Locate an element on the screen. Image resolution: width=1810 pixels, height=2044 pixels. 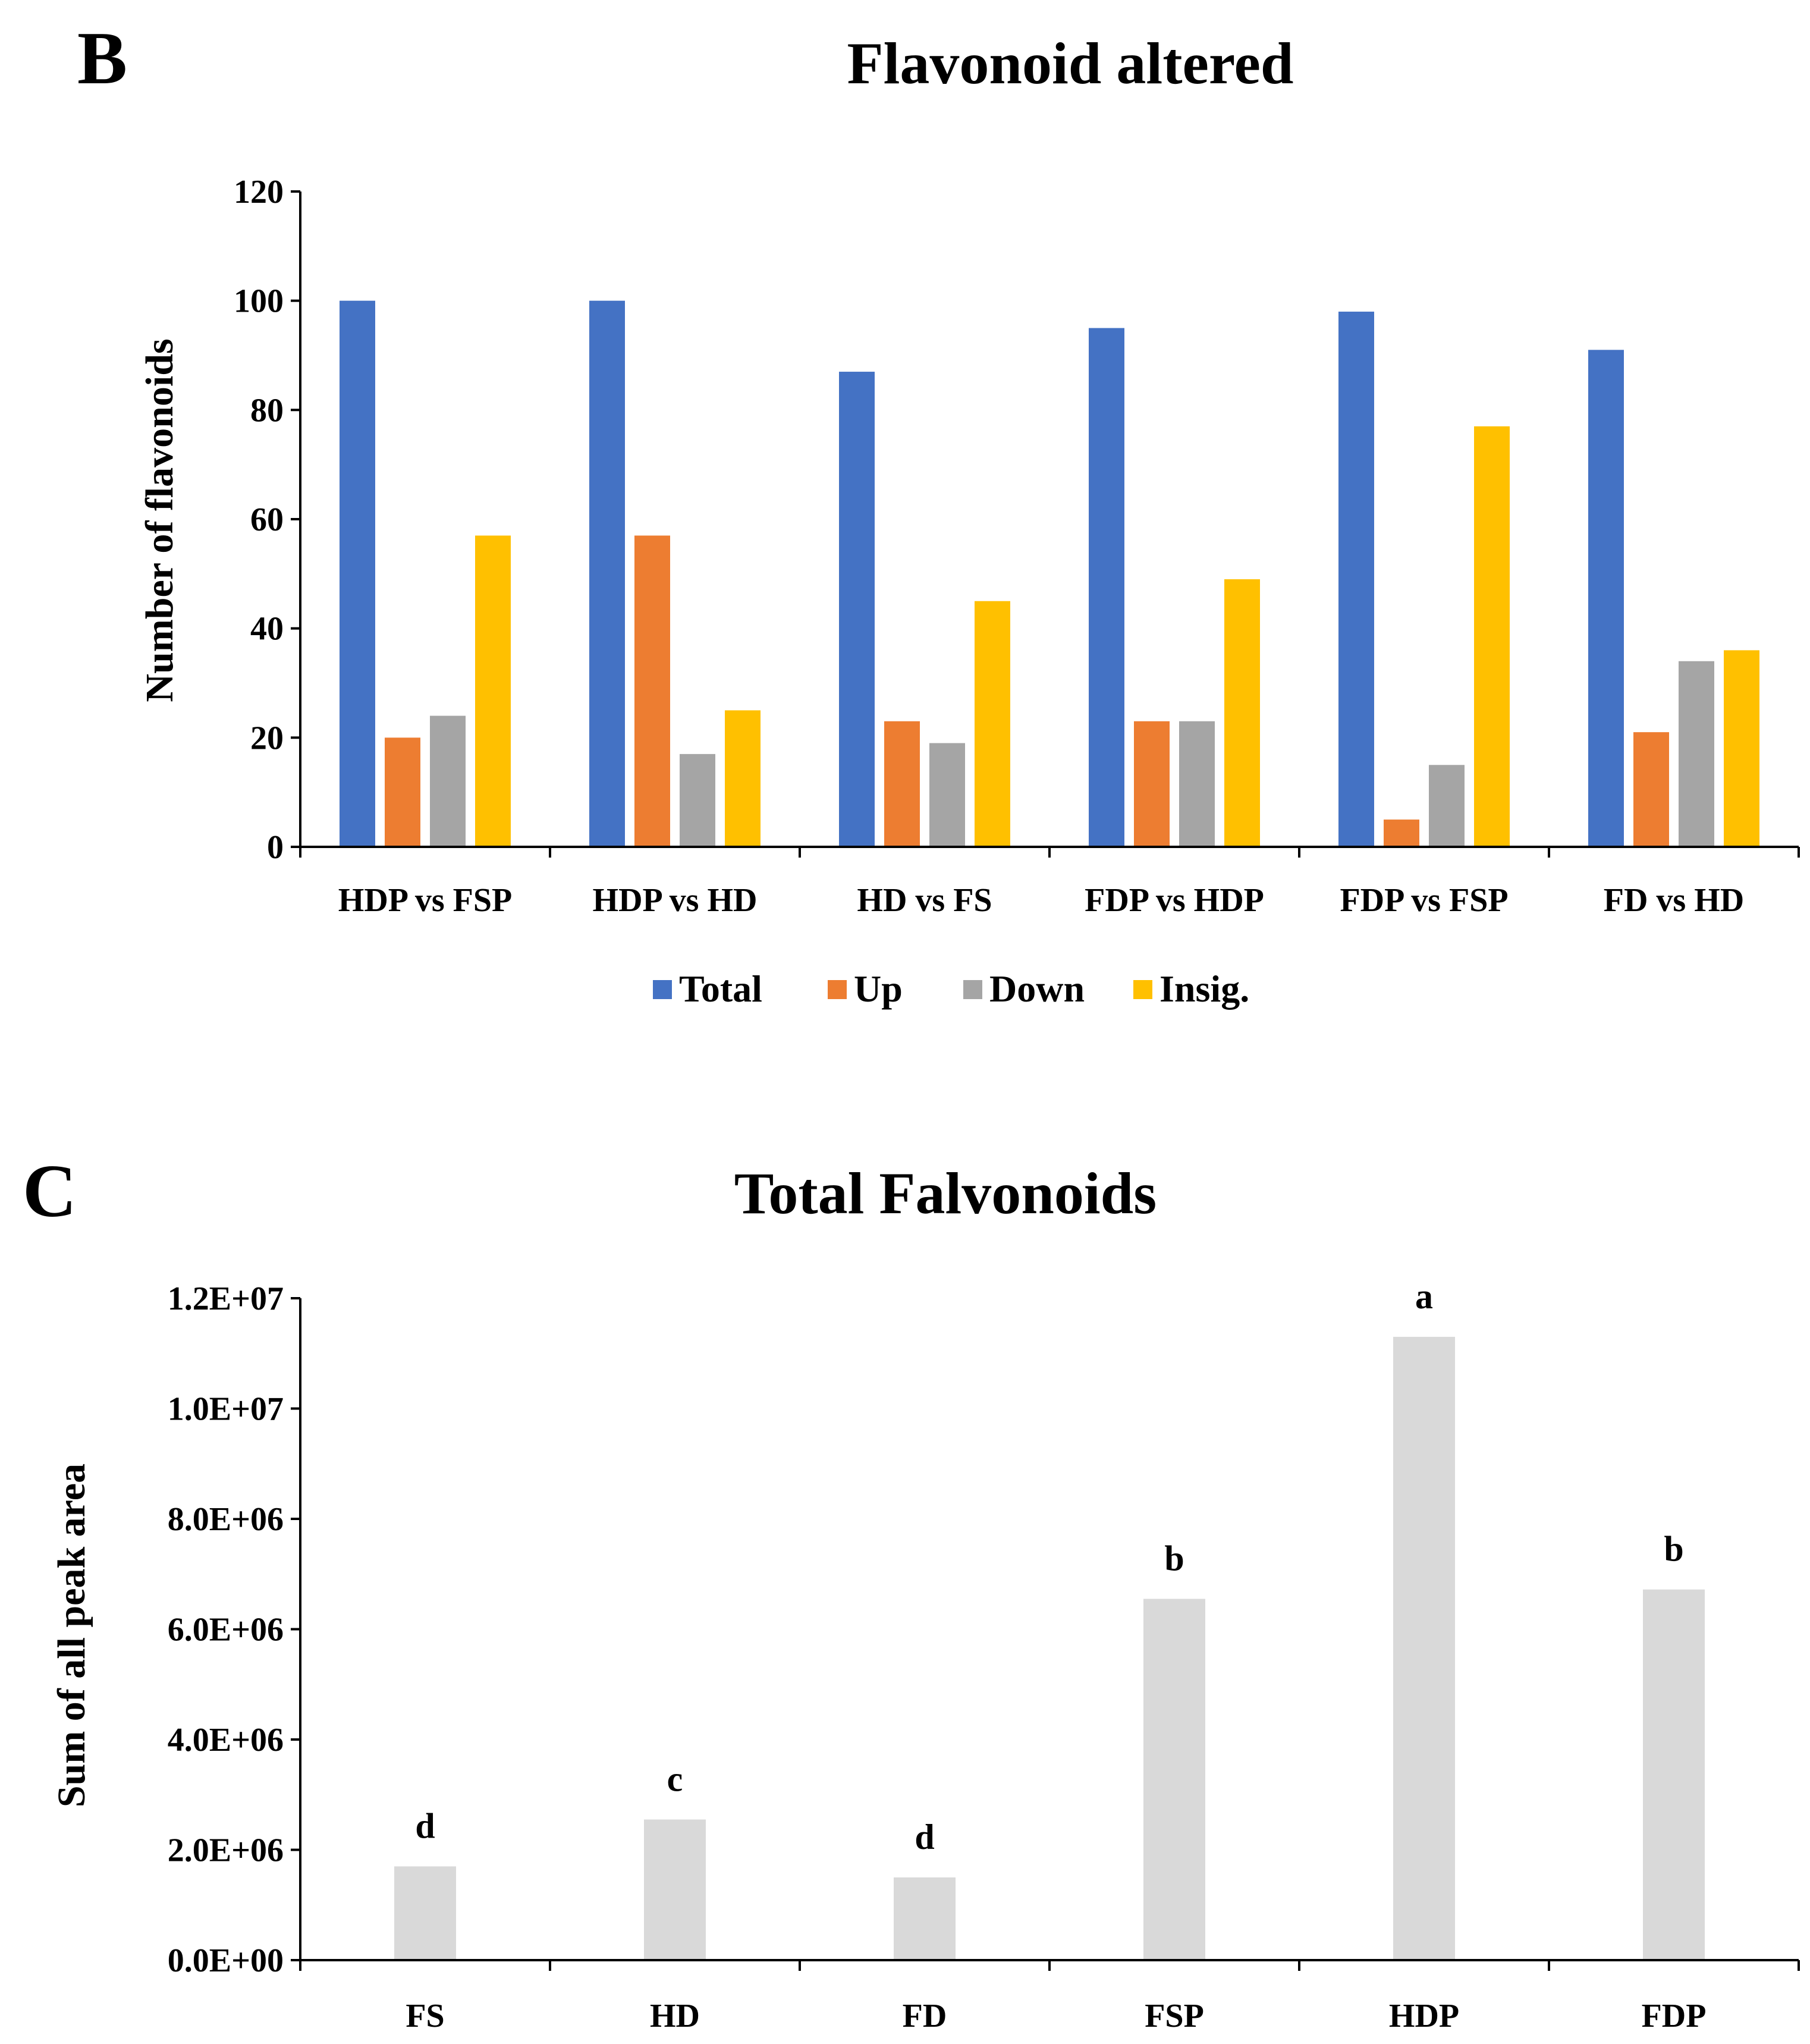
y-tick-label: 0 is located at coordinates (275, 847).